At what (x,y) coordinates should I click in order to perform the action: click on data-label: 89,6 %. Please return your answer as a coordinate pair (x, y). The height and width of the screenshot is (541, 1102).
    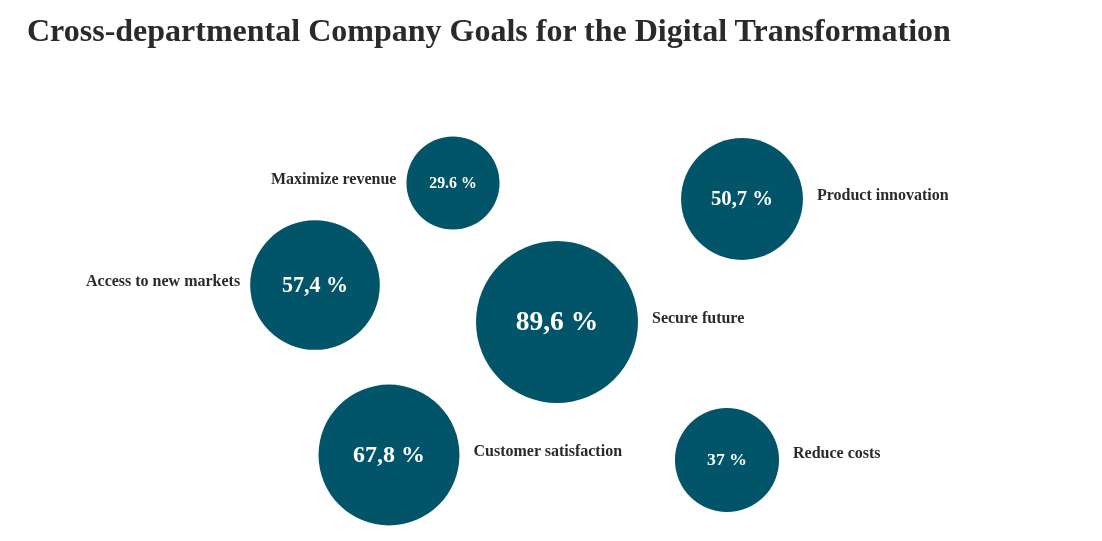
    Looking at the image, I should click on (557, 320).